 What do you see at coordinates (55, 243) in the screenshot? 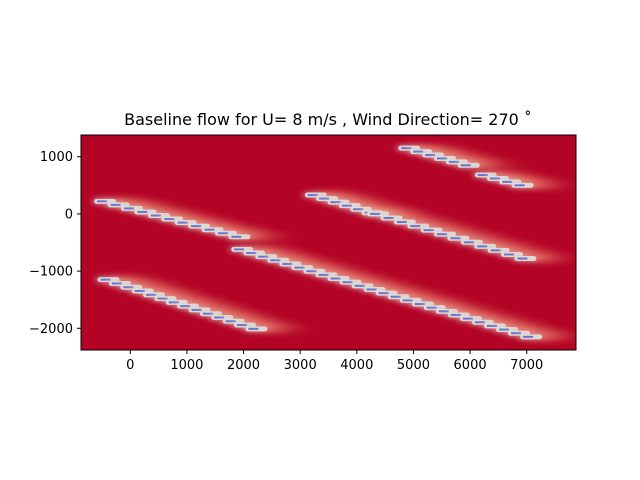
I see `y-axis: −2000 −1000 0 1000` at bounding box center [55, 243].